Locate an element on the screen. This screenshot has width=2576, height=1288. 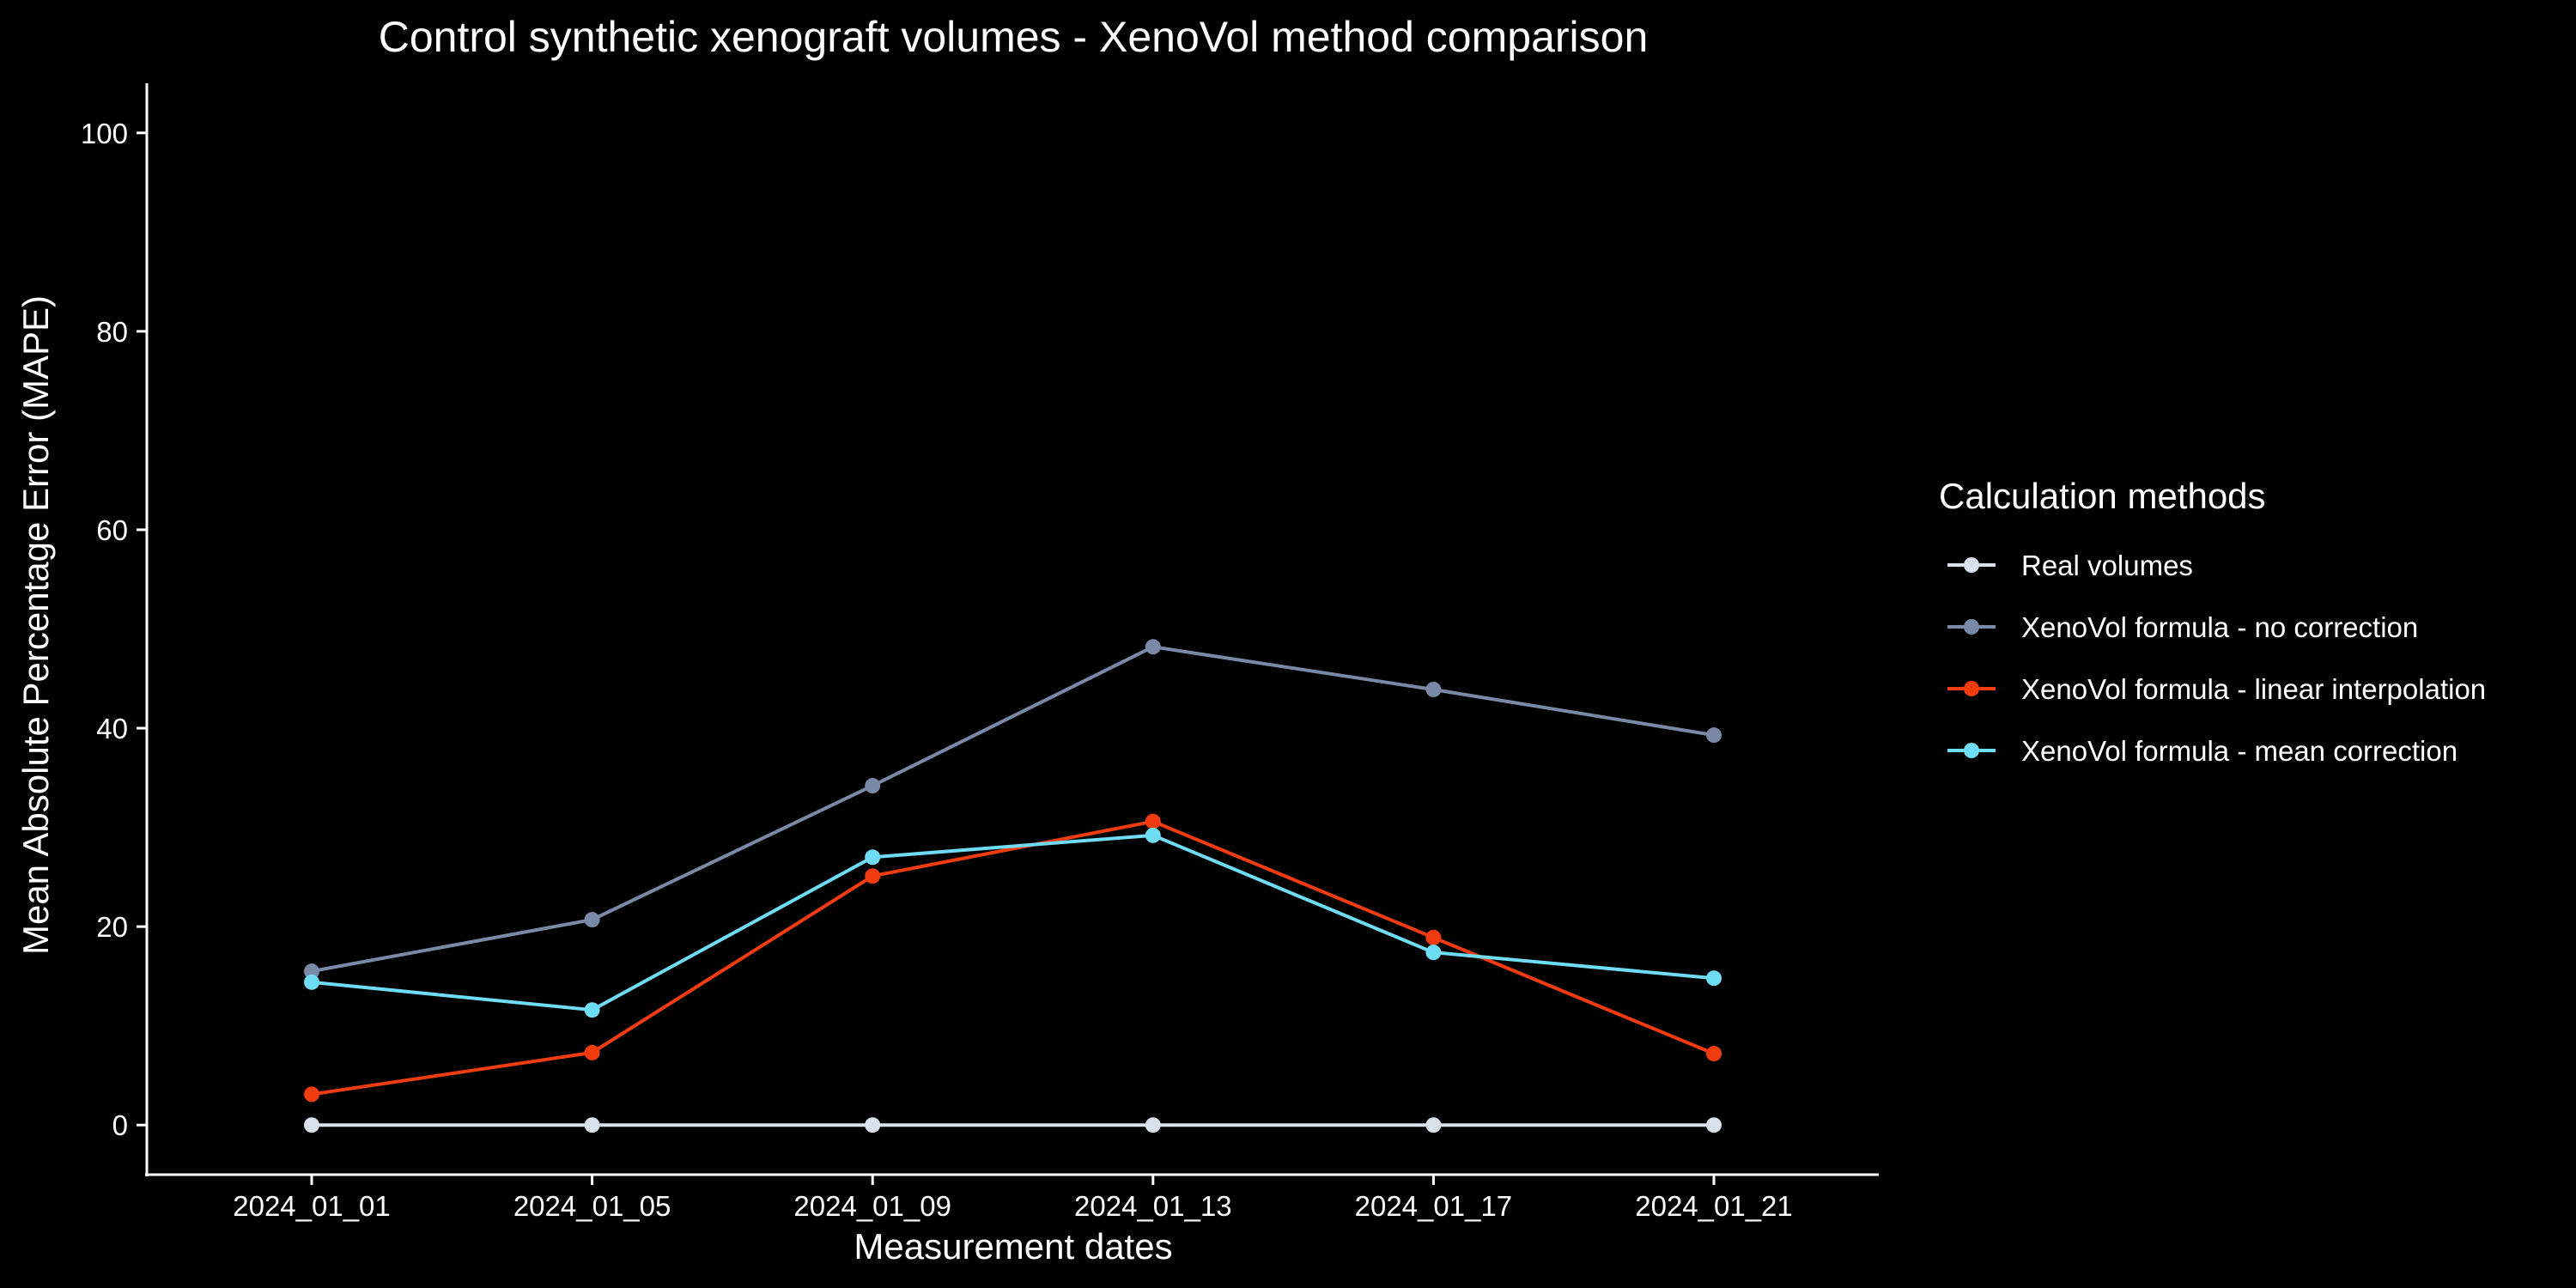
x-tick-label: 2024_01_13 is located at coordinates (1153, 1206).